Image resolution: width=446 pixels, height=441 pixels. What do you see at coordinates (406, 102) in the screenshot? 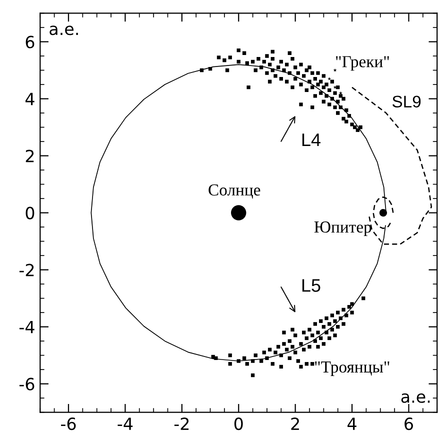
I see `annotation: SL9` at bounding box center [406, 102].